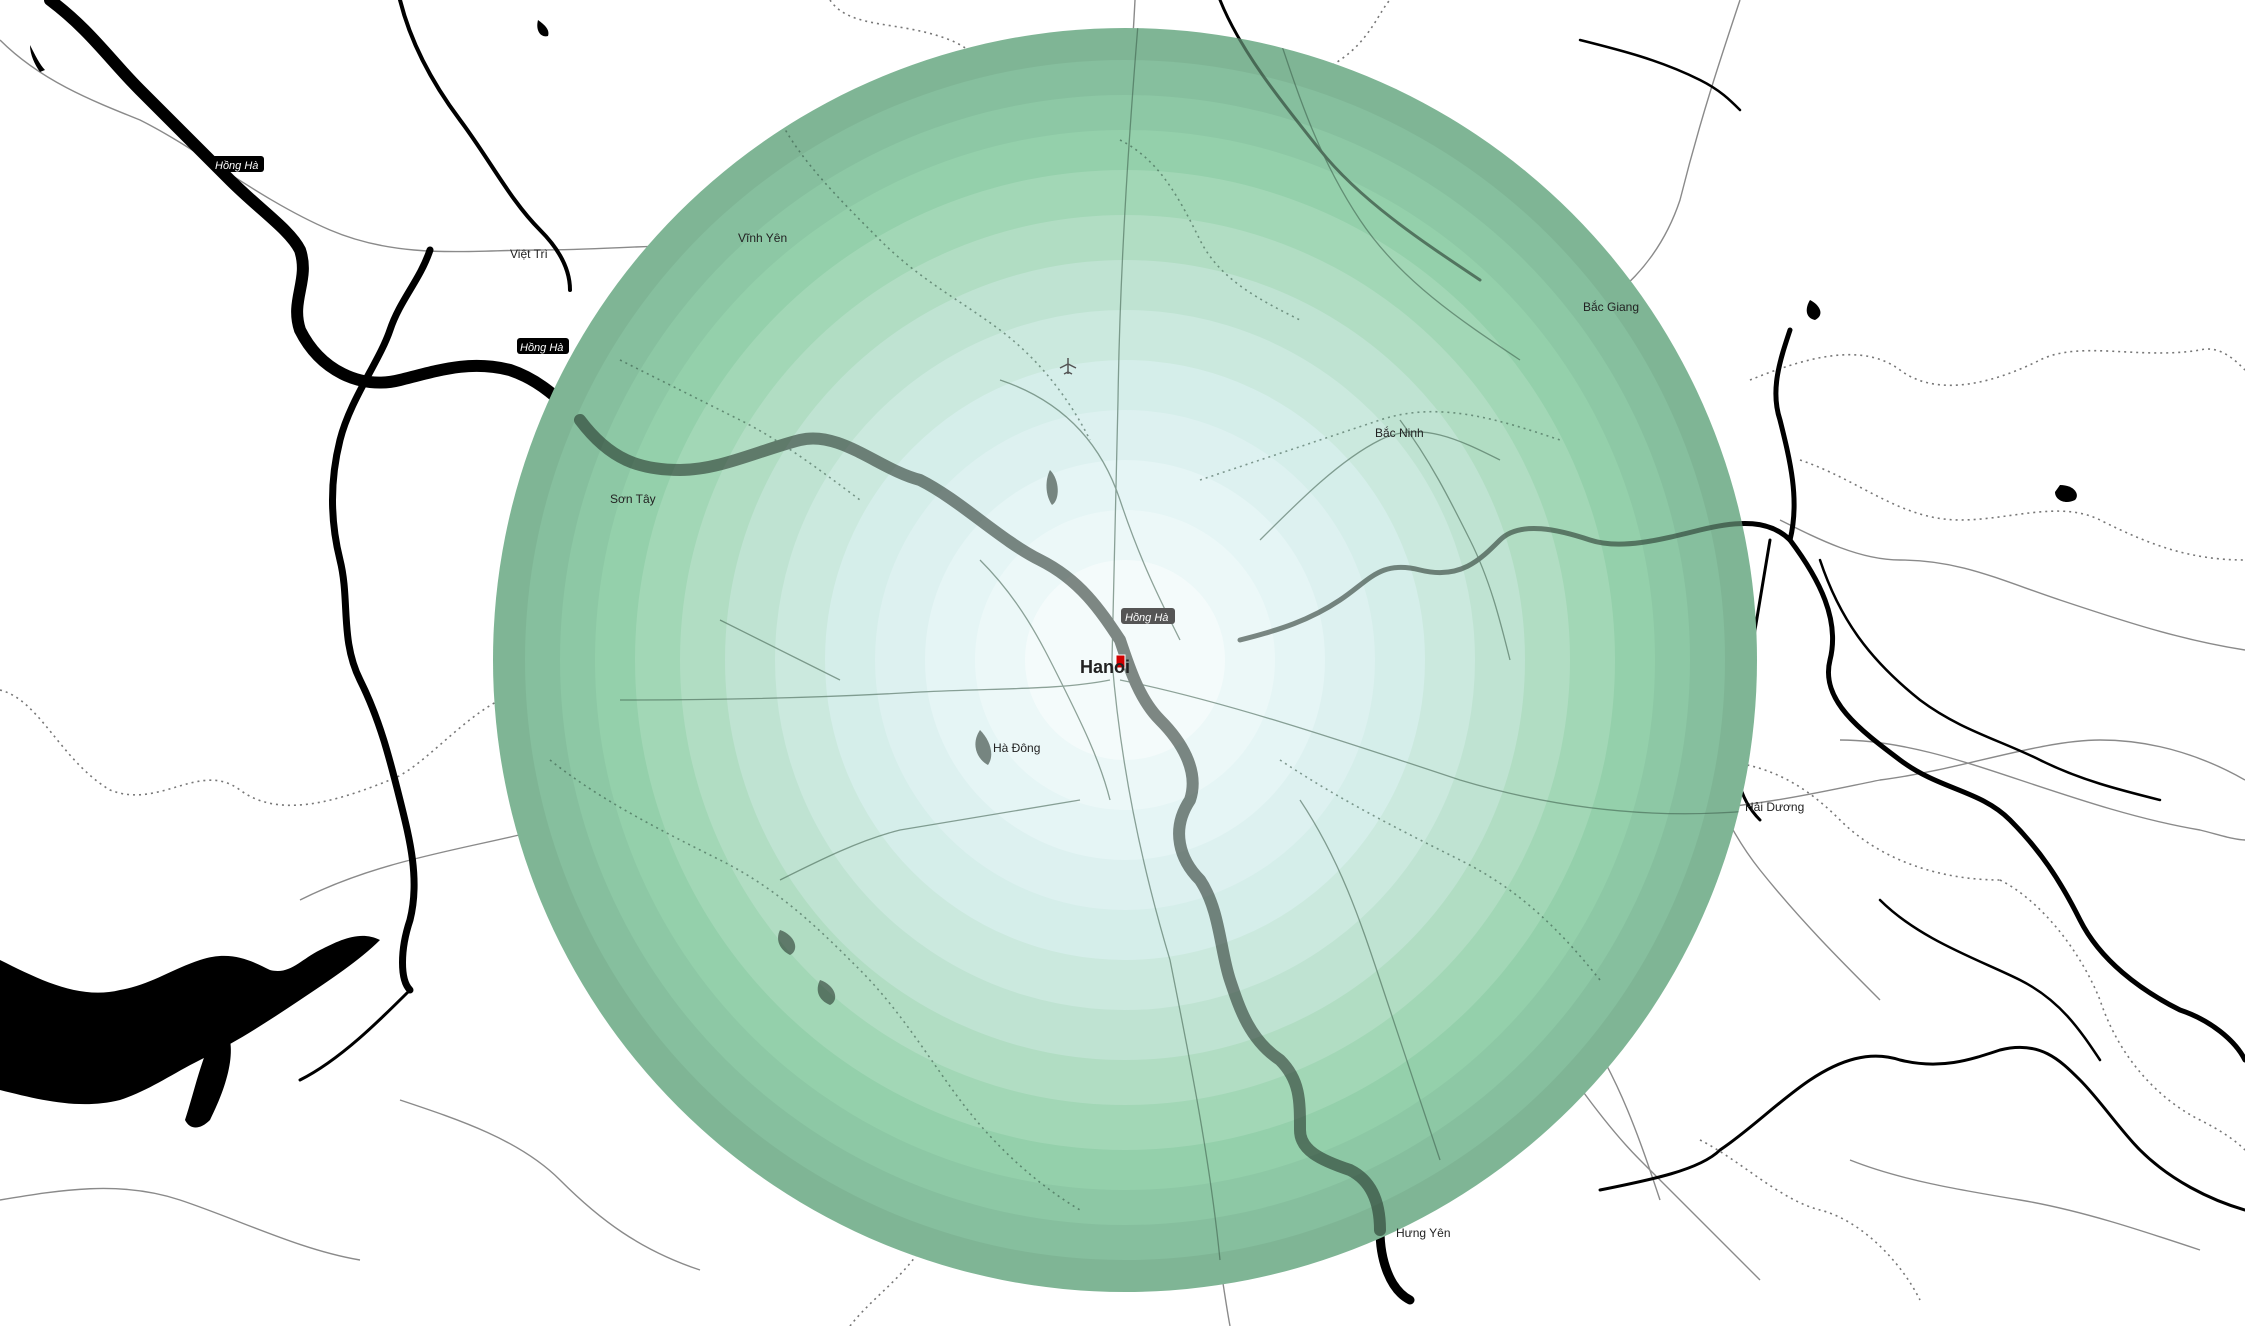 This screenshot has width=2245, height=1326. I want to click on place-label-bac-ninh: Bắc Ninh, so click(1399, 432).